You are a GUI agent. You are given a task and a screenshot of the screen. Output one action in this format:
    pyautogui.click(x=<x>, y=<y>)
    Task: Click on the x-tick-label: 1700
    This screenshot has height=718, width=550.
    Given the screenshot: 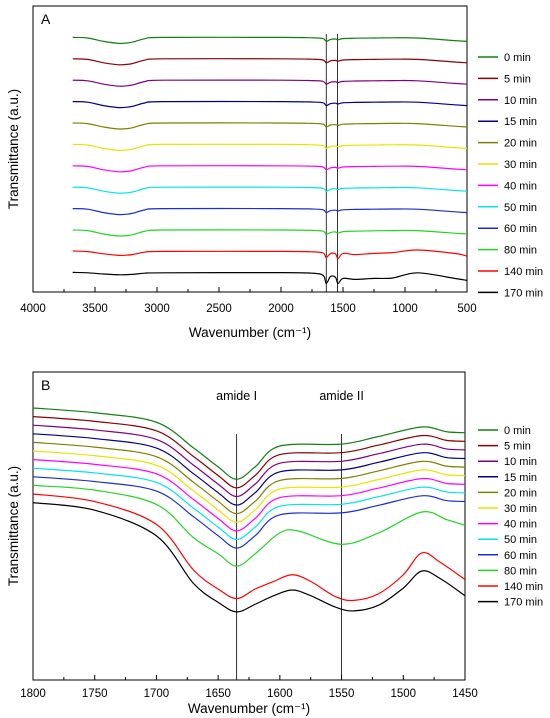 What is the action you would take?
    pyautogui.click(x=157, y=694)
    